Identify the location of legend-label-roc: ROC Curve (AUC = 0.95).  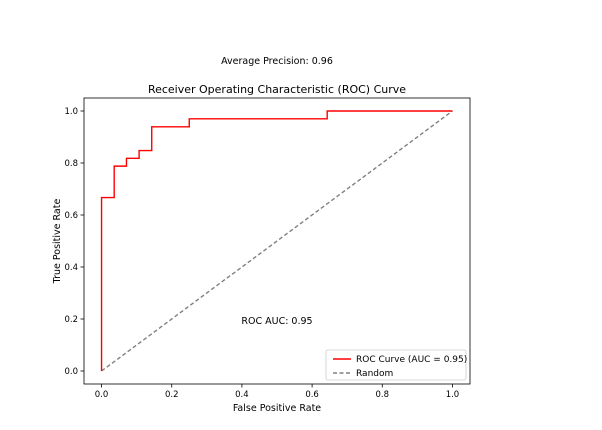
(411, 360).